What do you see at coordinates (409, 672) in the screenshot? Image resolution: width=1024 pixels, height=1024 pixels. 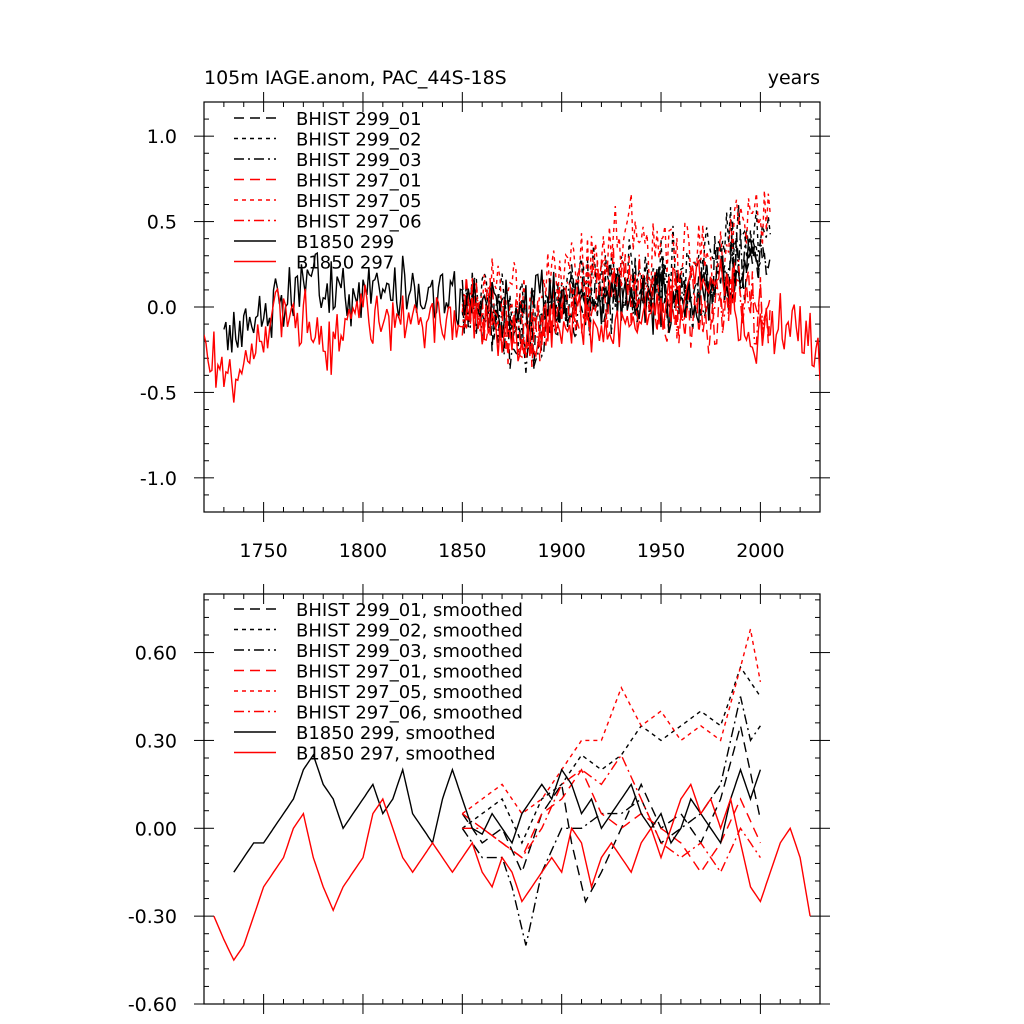 I see `legend-label: BHIST 297_01, smoothed` at bounding box center [409, 672].